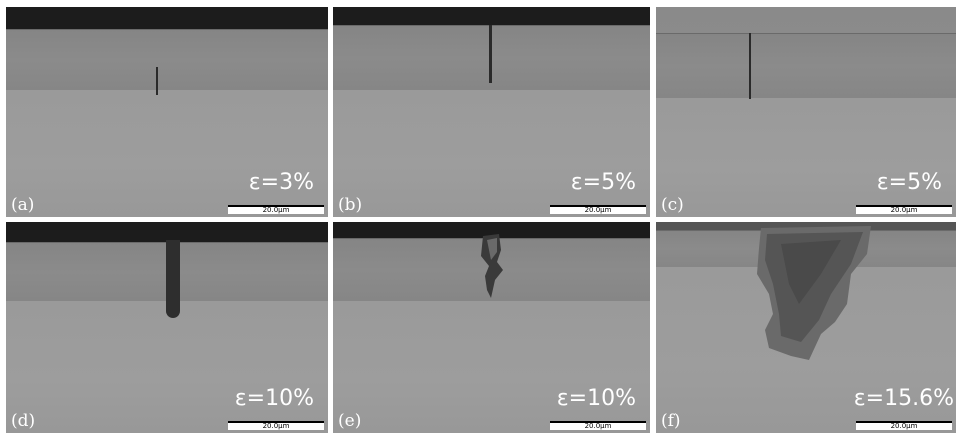 The image size is (956, 433). Describe the element at coordinates (281, 182) in the screenshot. I see `strain-label: ε=3%` at that location.